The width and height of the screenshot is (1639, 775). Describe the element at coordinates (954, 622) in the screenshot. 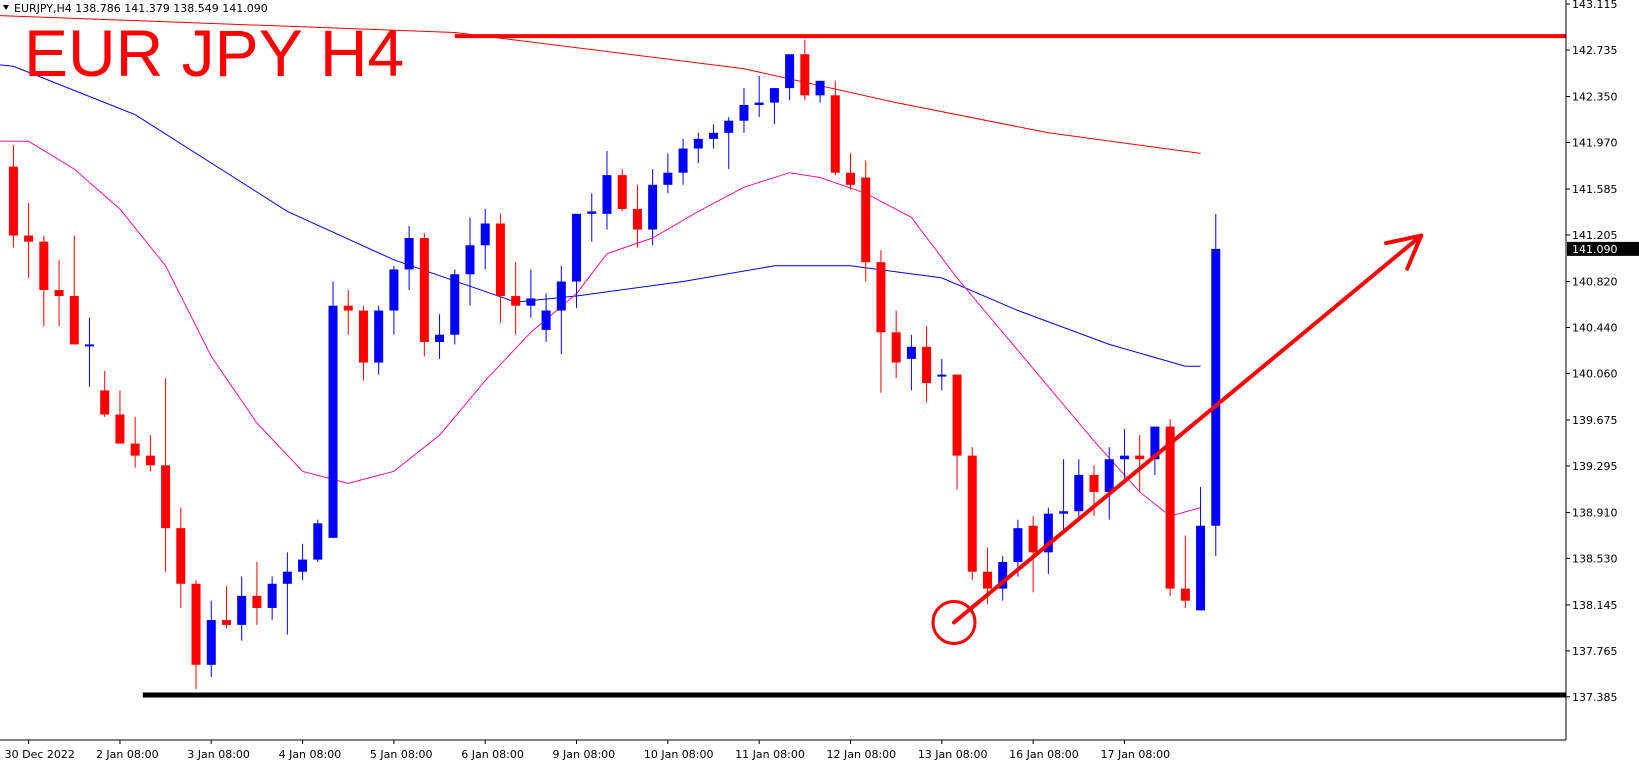

I see `swing-low-circle` at that location.